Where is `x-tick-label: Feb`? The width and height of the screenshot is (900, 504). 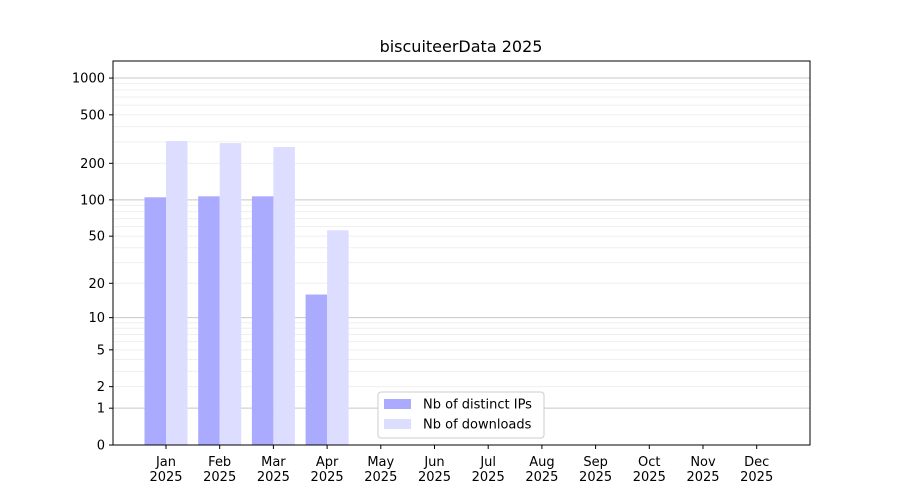 x-tick-label: Feb is located at coordinates (219, 462).